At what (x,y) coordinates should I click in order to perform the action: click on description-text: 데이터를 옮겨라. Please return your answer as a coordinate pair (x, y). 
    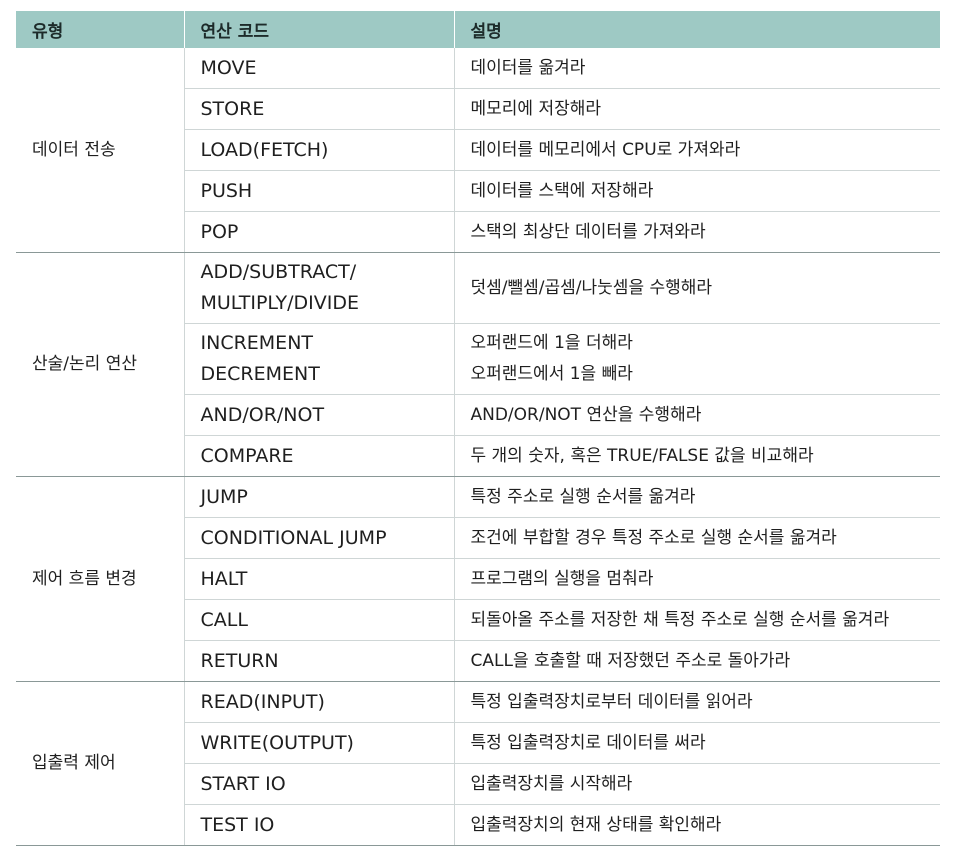
    Looking at the image, I should click on (528, 67).